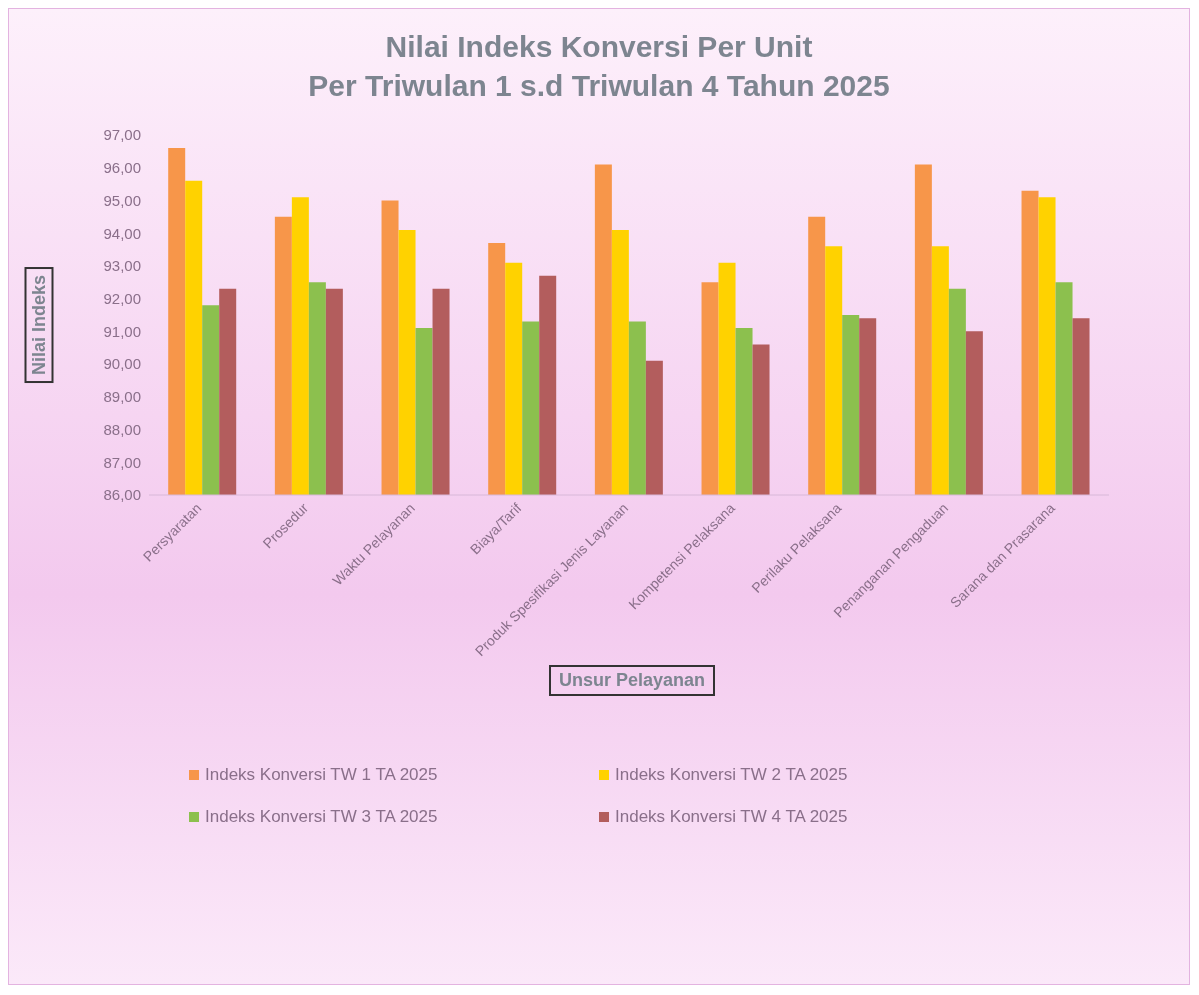 Image resolution: width=1199 pixels, height=995 pixels. What do you see at coordinates (321, 775) in the screenshot?
I see `legend-label: Indeks Konversi TW 1 TA 2025` at bounding box center [321, 775].